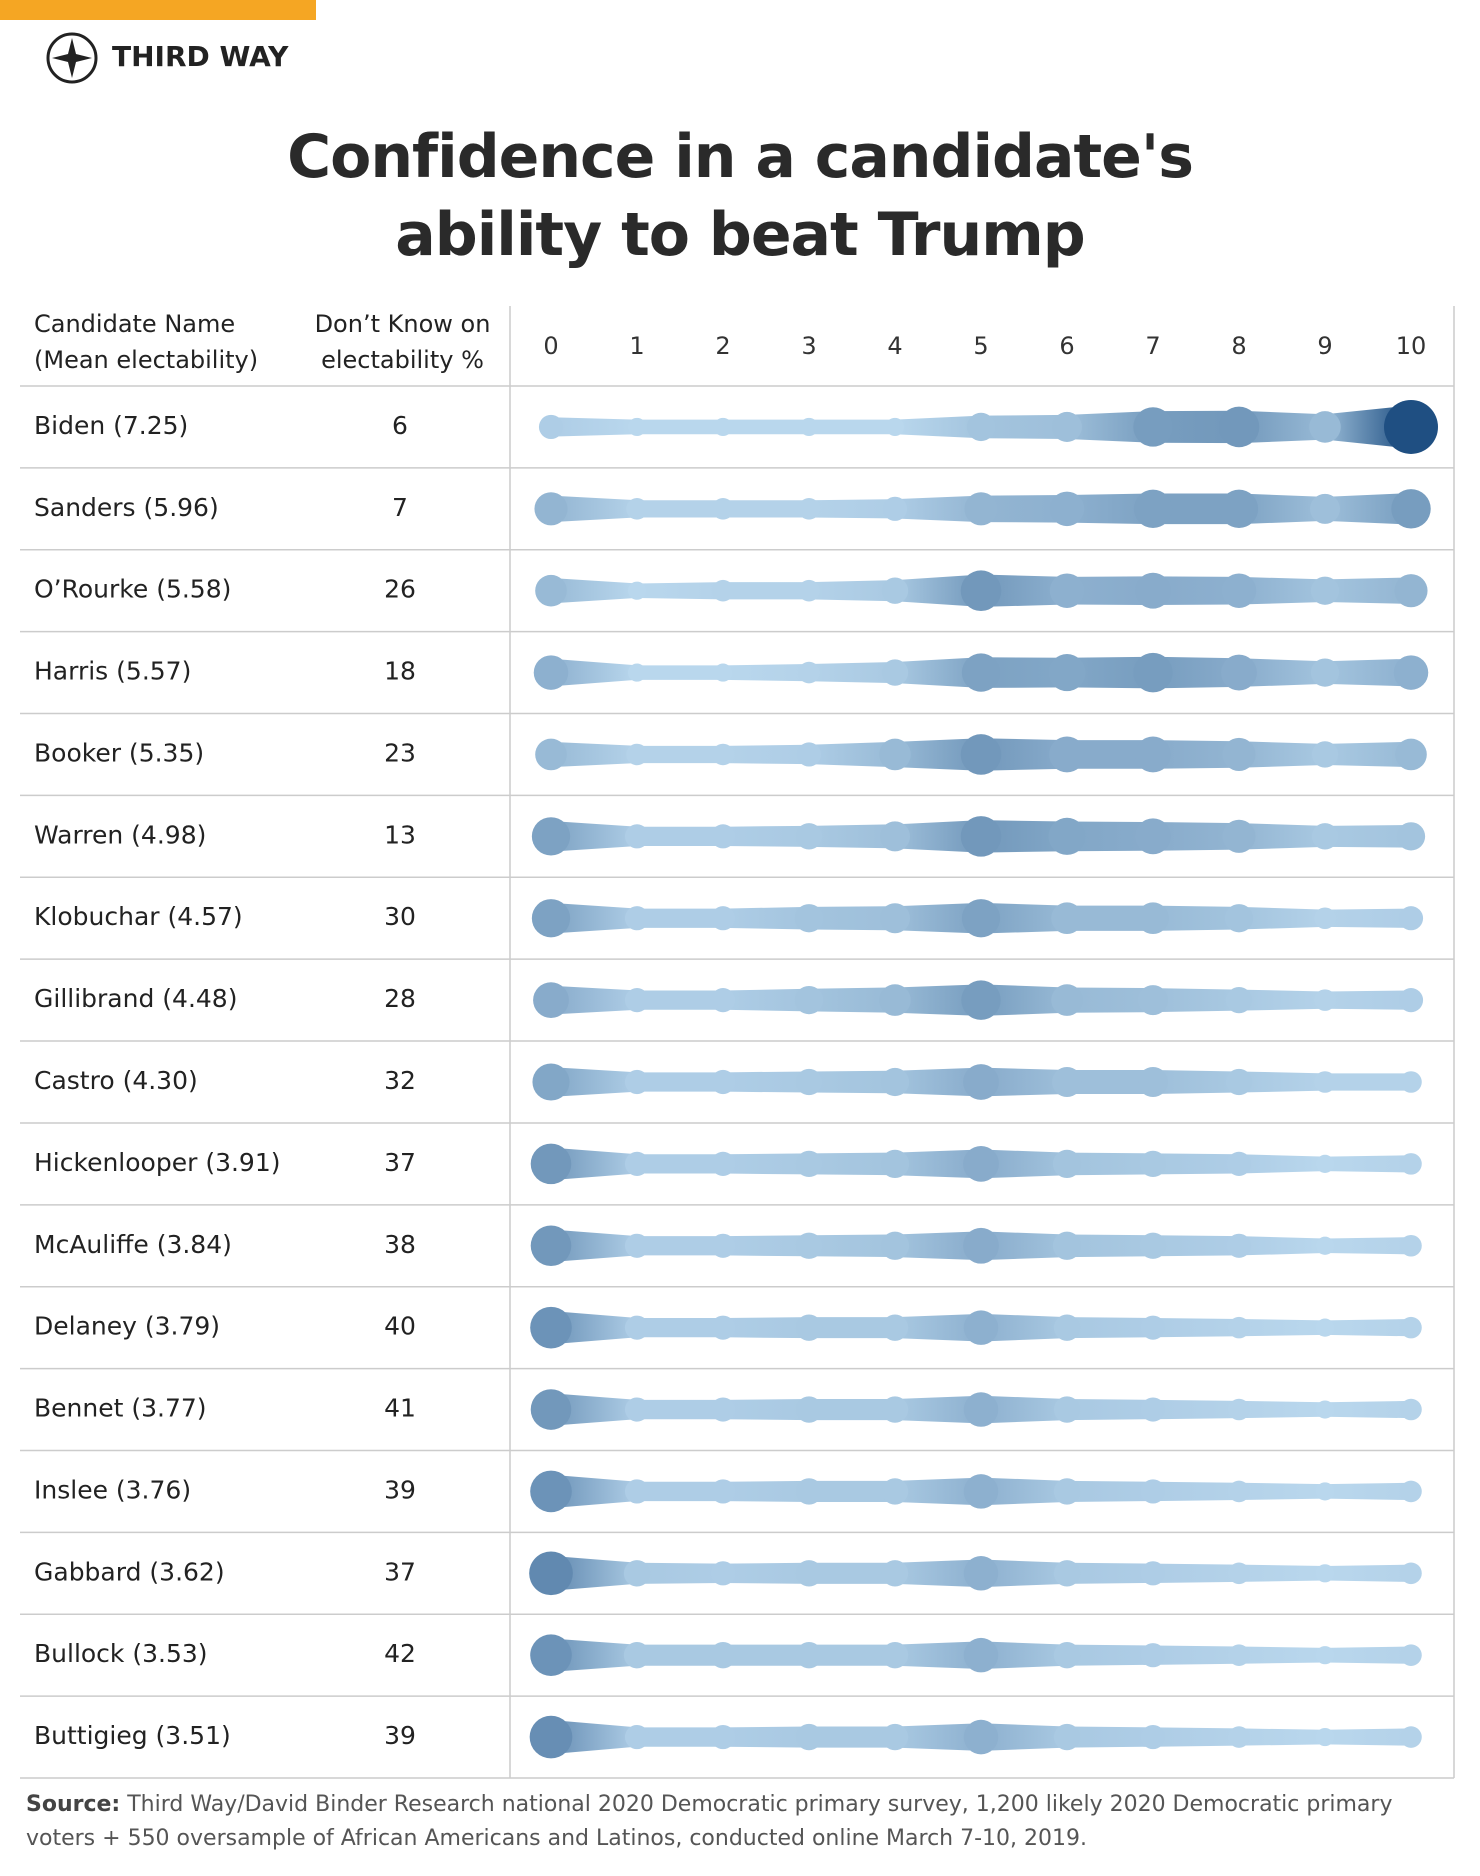  Describe the element at coordinates (400, 1489) in the screenshot. I see `dont-know-value: 39` at that location.